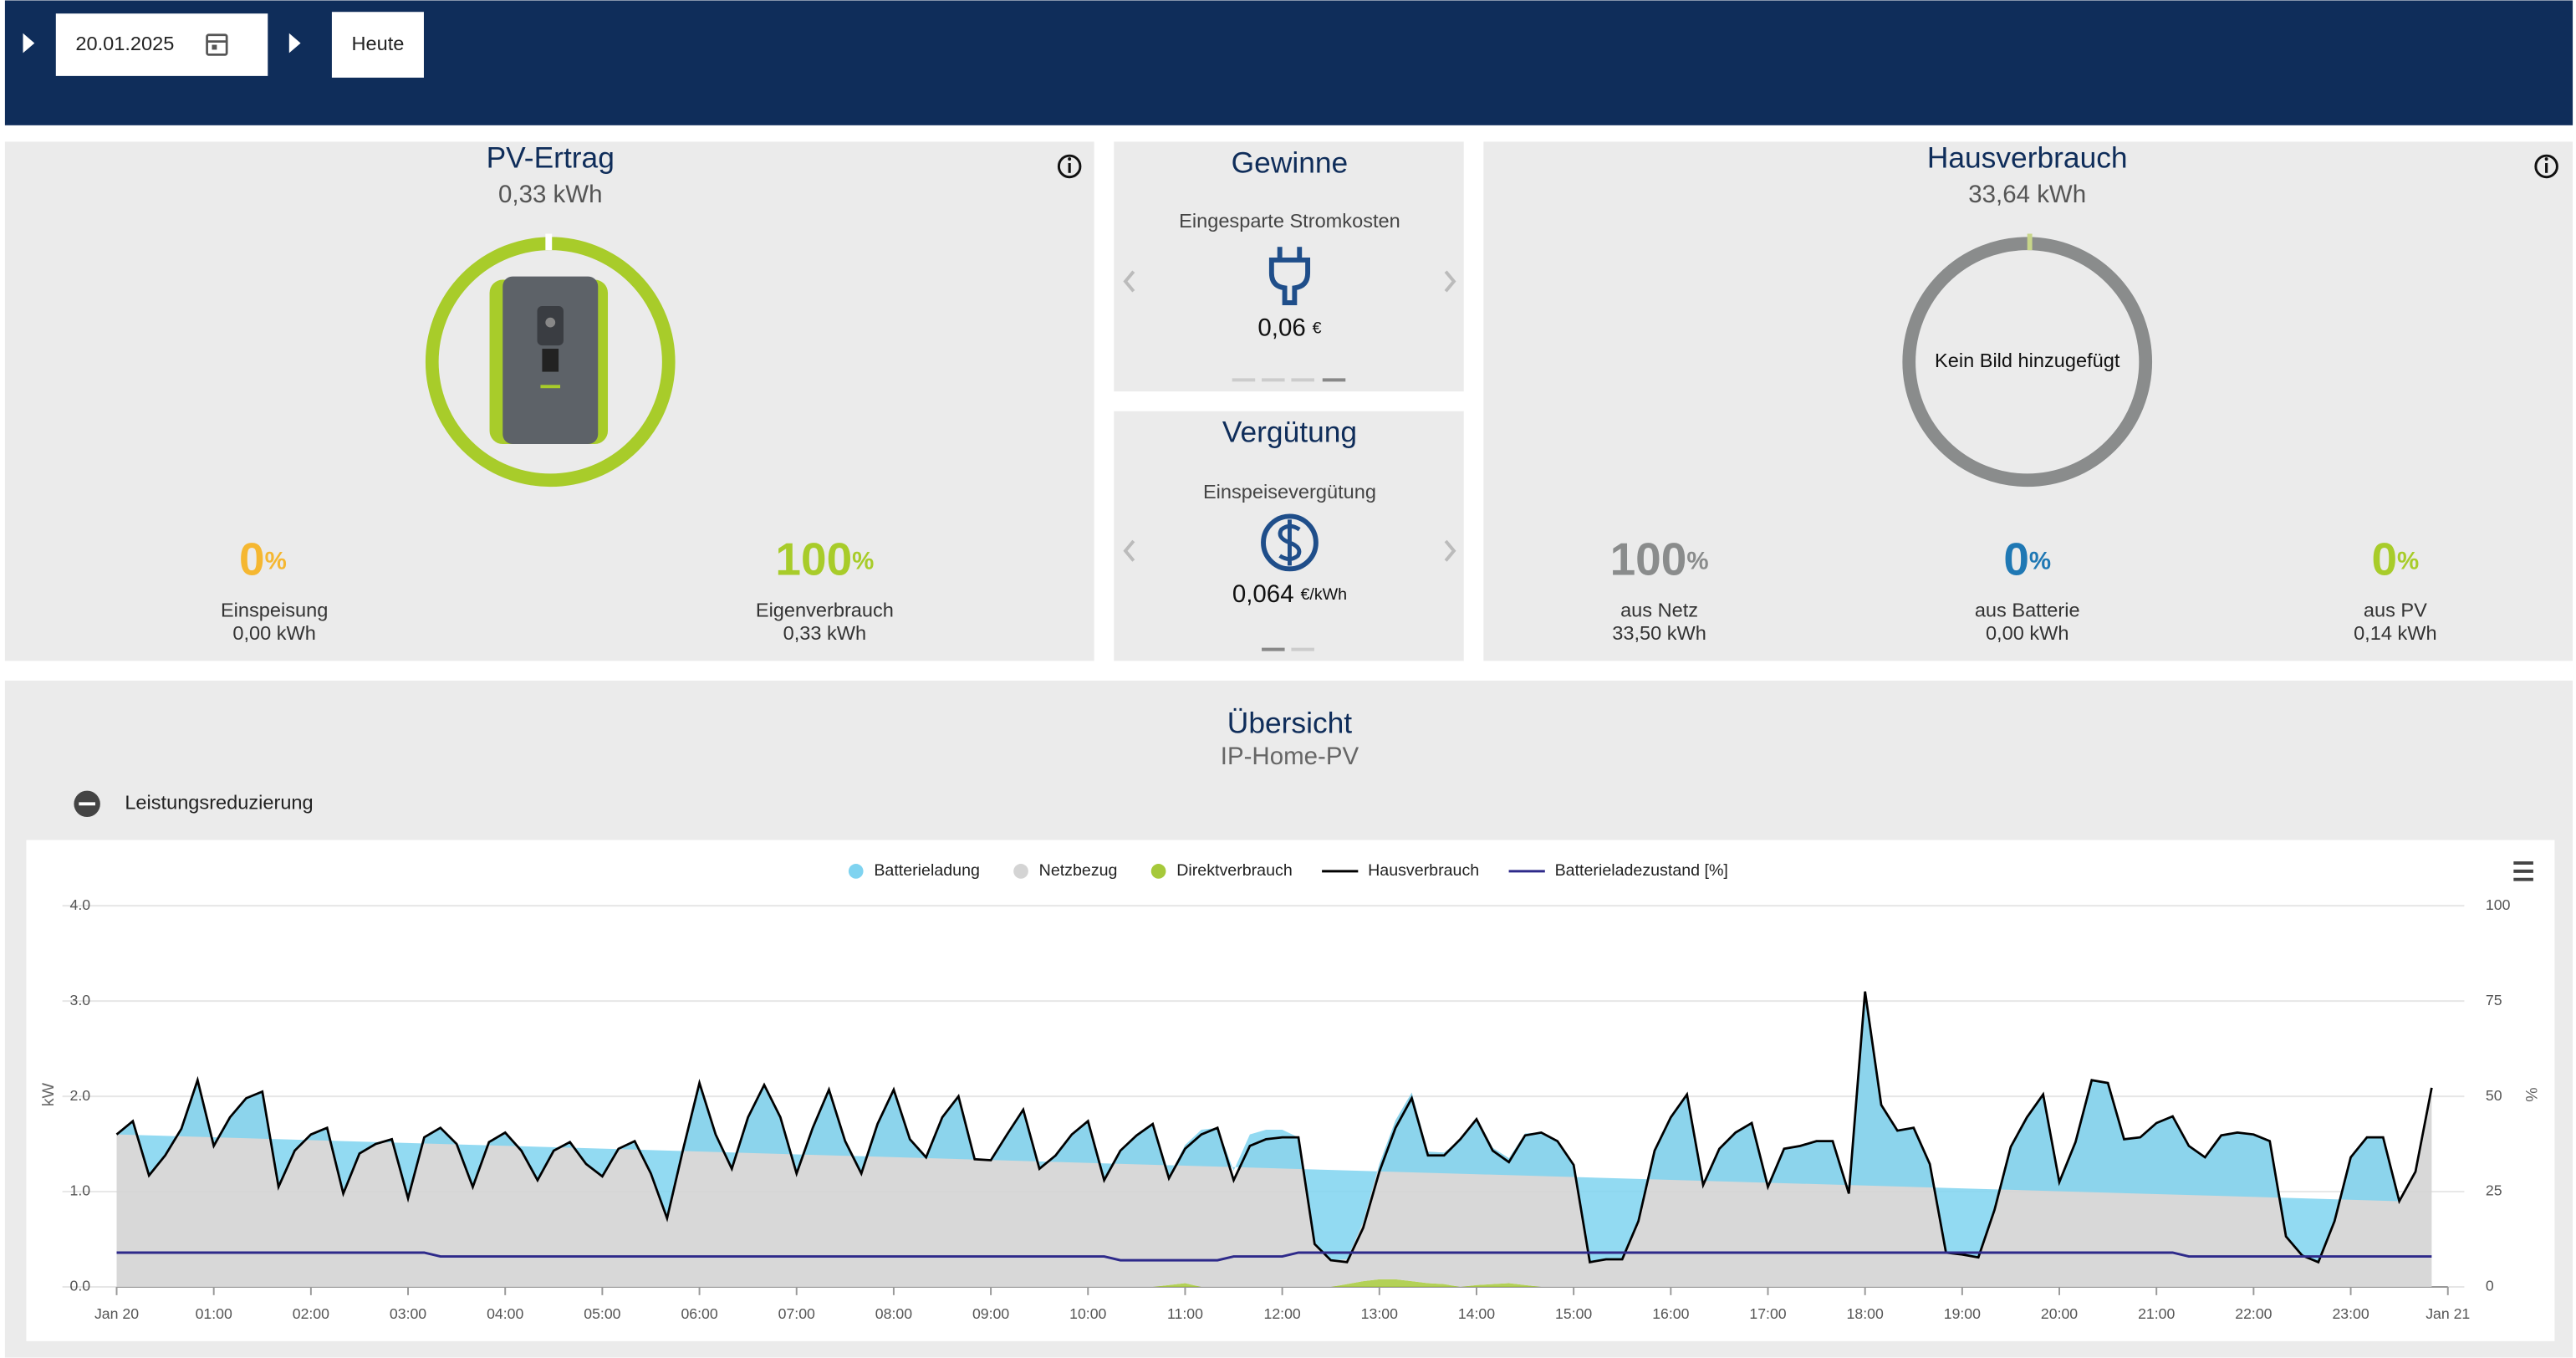  Describe the element at coordinates (2027, 157) in the screenshot. I see `card-title: Hausverbrauch` at that location.